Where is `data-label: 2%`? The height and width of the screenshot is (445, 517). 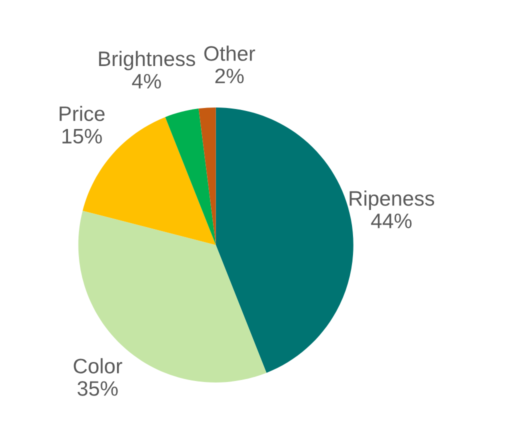 data-label: 2% is located at coordinates (229, 76).